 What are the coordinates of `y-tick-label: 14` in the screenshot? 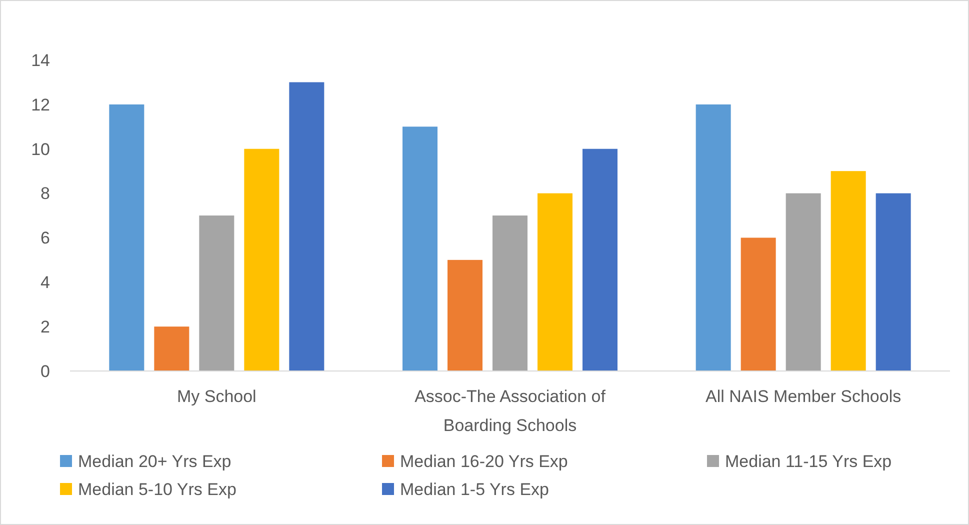 It's located at (40, 60).